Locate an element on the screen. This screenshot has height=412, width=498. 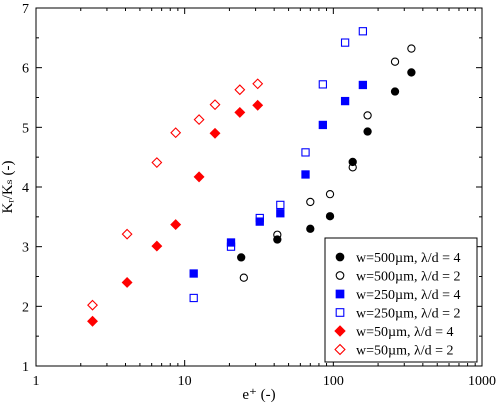
legend-box is located at coordinates (401, 300).